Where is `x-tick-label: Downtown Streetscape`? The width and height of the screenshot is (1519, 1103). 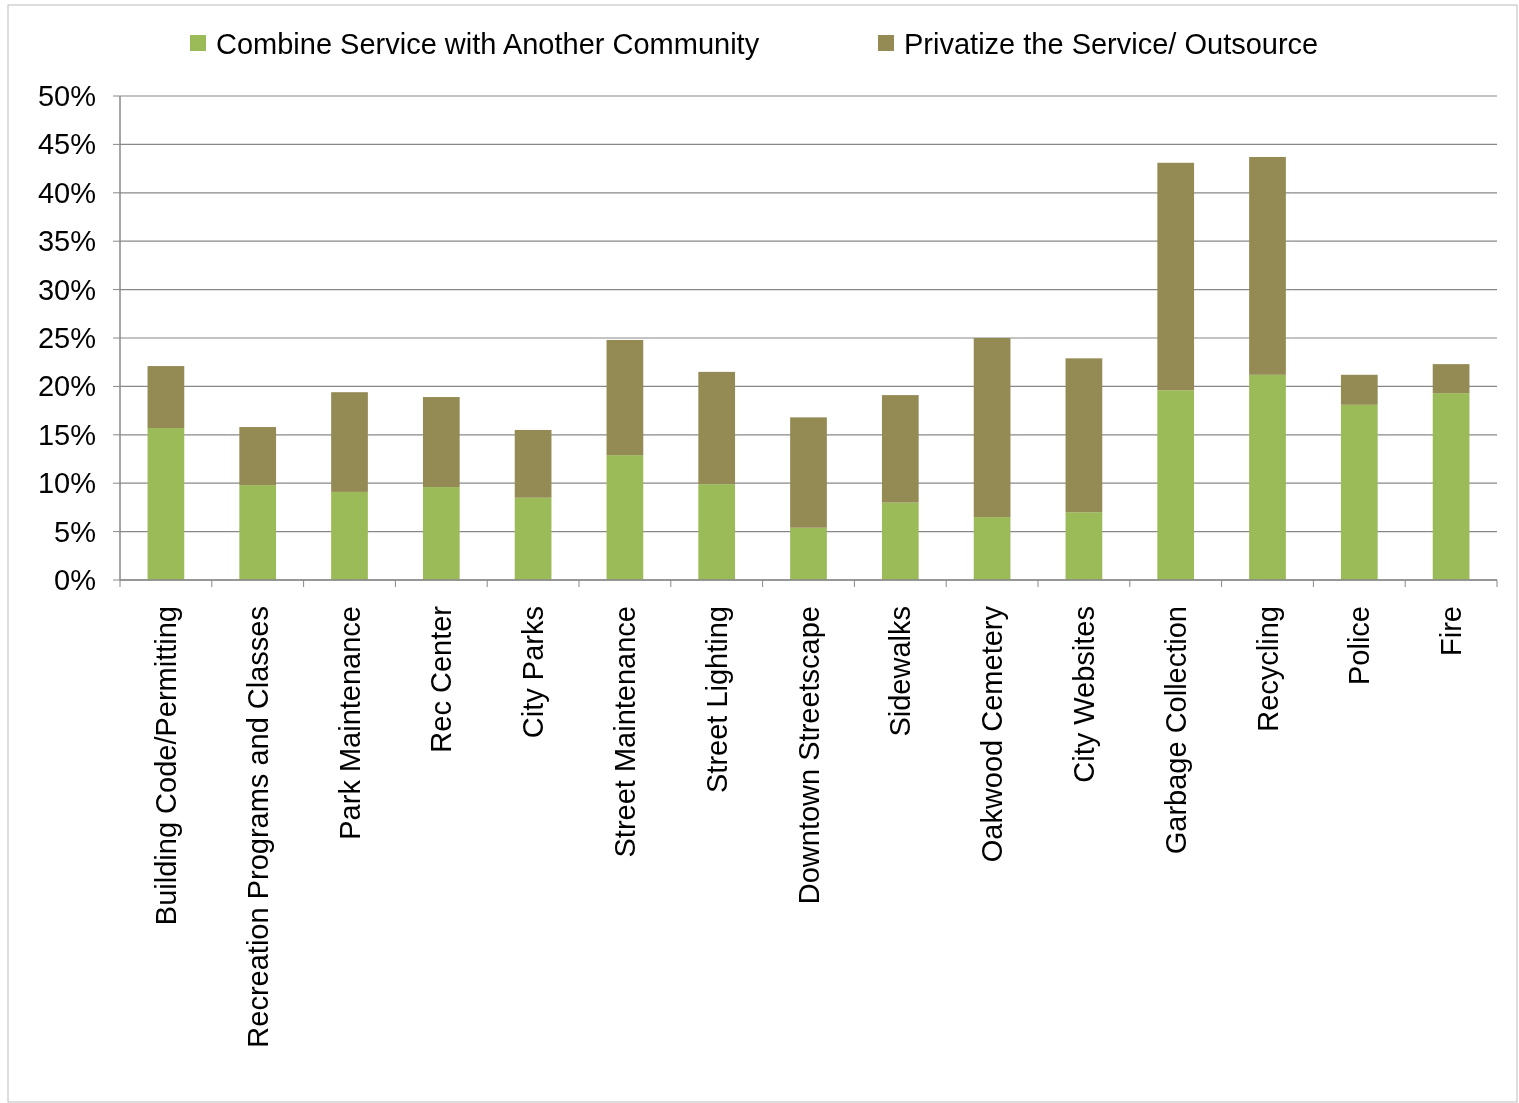
x-tick-label: Downtown Streetscape is located at coordinates (808, 755).